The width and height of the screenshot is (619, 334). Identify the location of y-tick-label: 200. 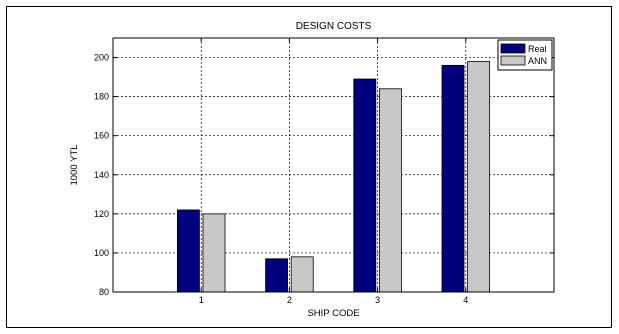
(101, 58).